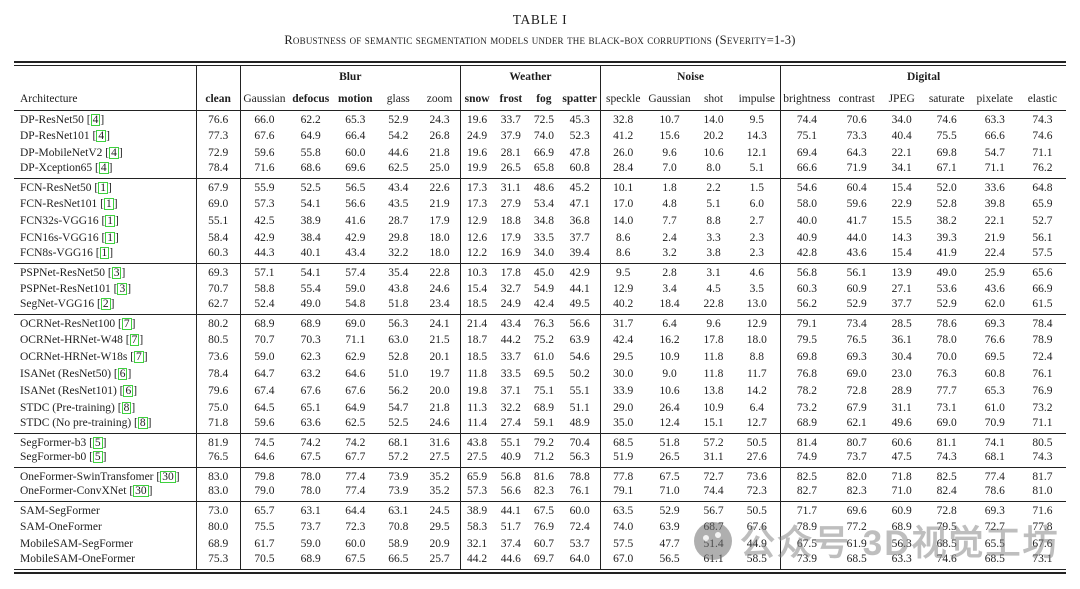  I want to click on metric-cell: 72.3, so click(756, 491).